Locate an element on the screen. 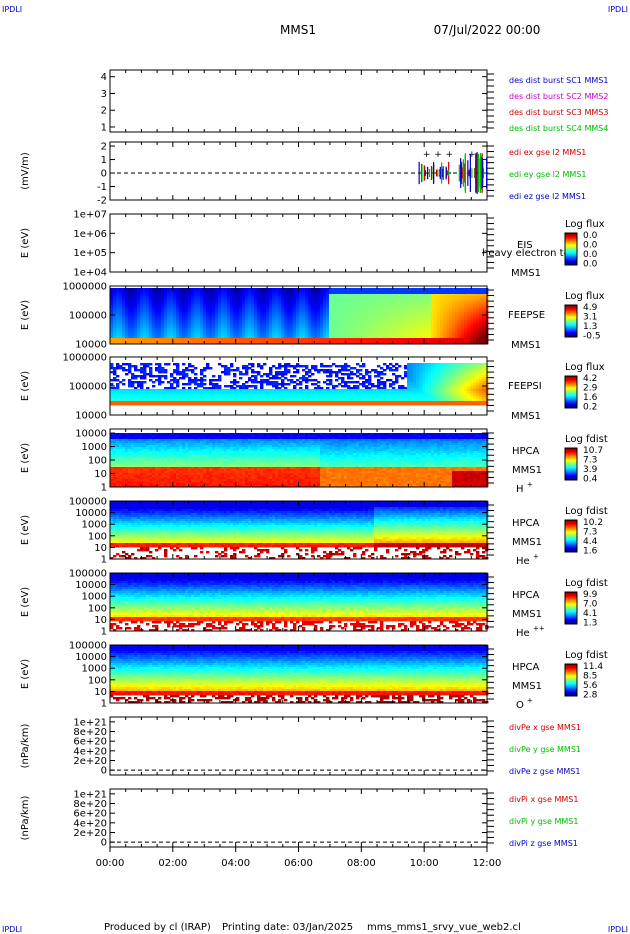  corner-label-top-right: IPDLI is located at coordinates (618, 9).